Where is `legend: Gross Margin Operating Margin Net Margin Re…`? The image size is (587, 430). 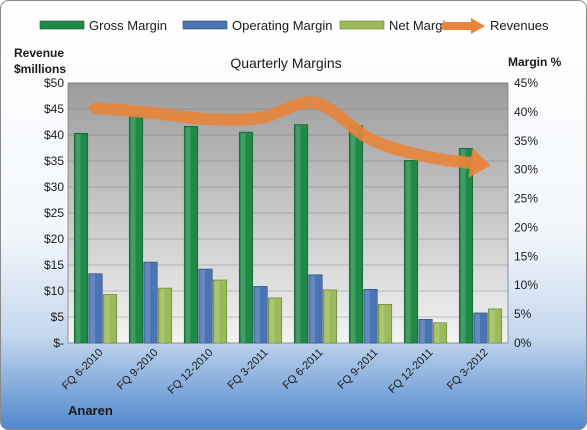 legend: Gross Margin Operating Margin Net Margin Re… is located at coordinates (294, 26).